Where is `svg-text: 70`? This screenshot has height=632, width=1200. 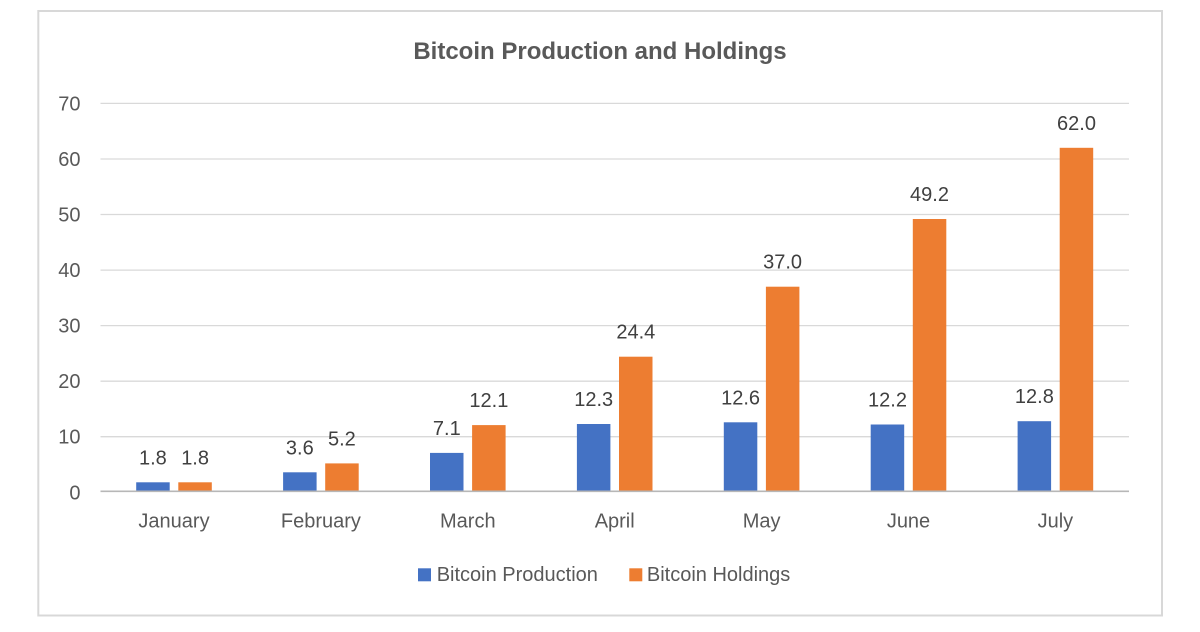 svg-text: 70 is located at coordinates (69, 104).